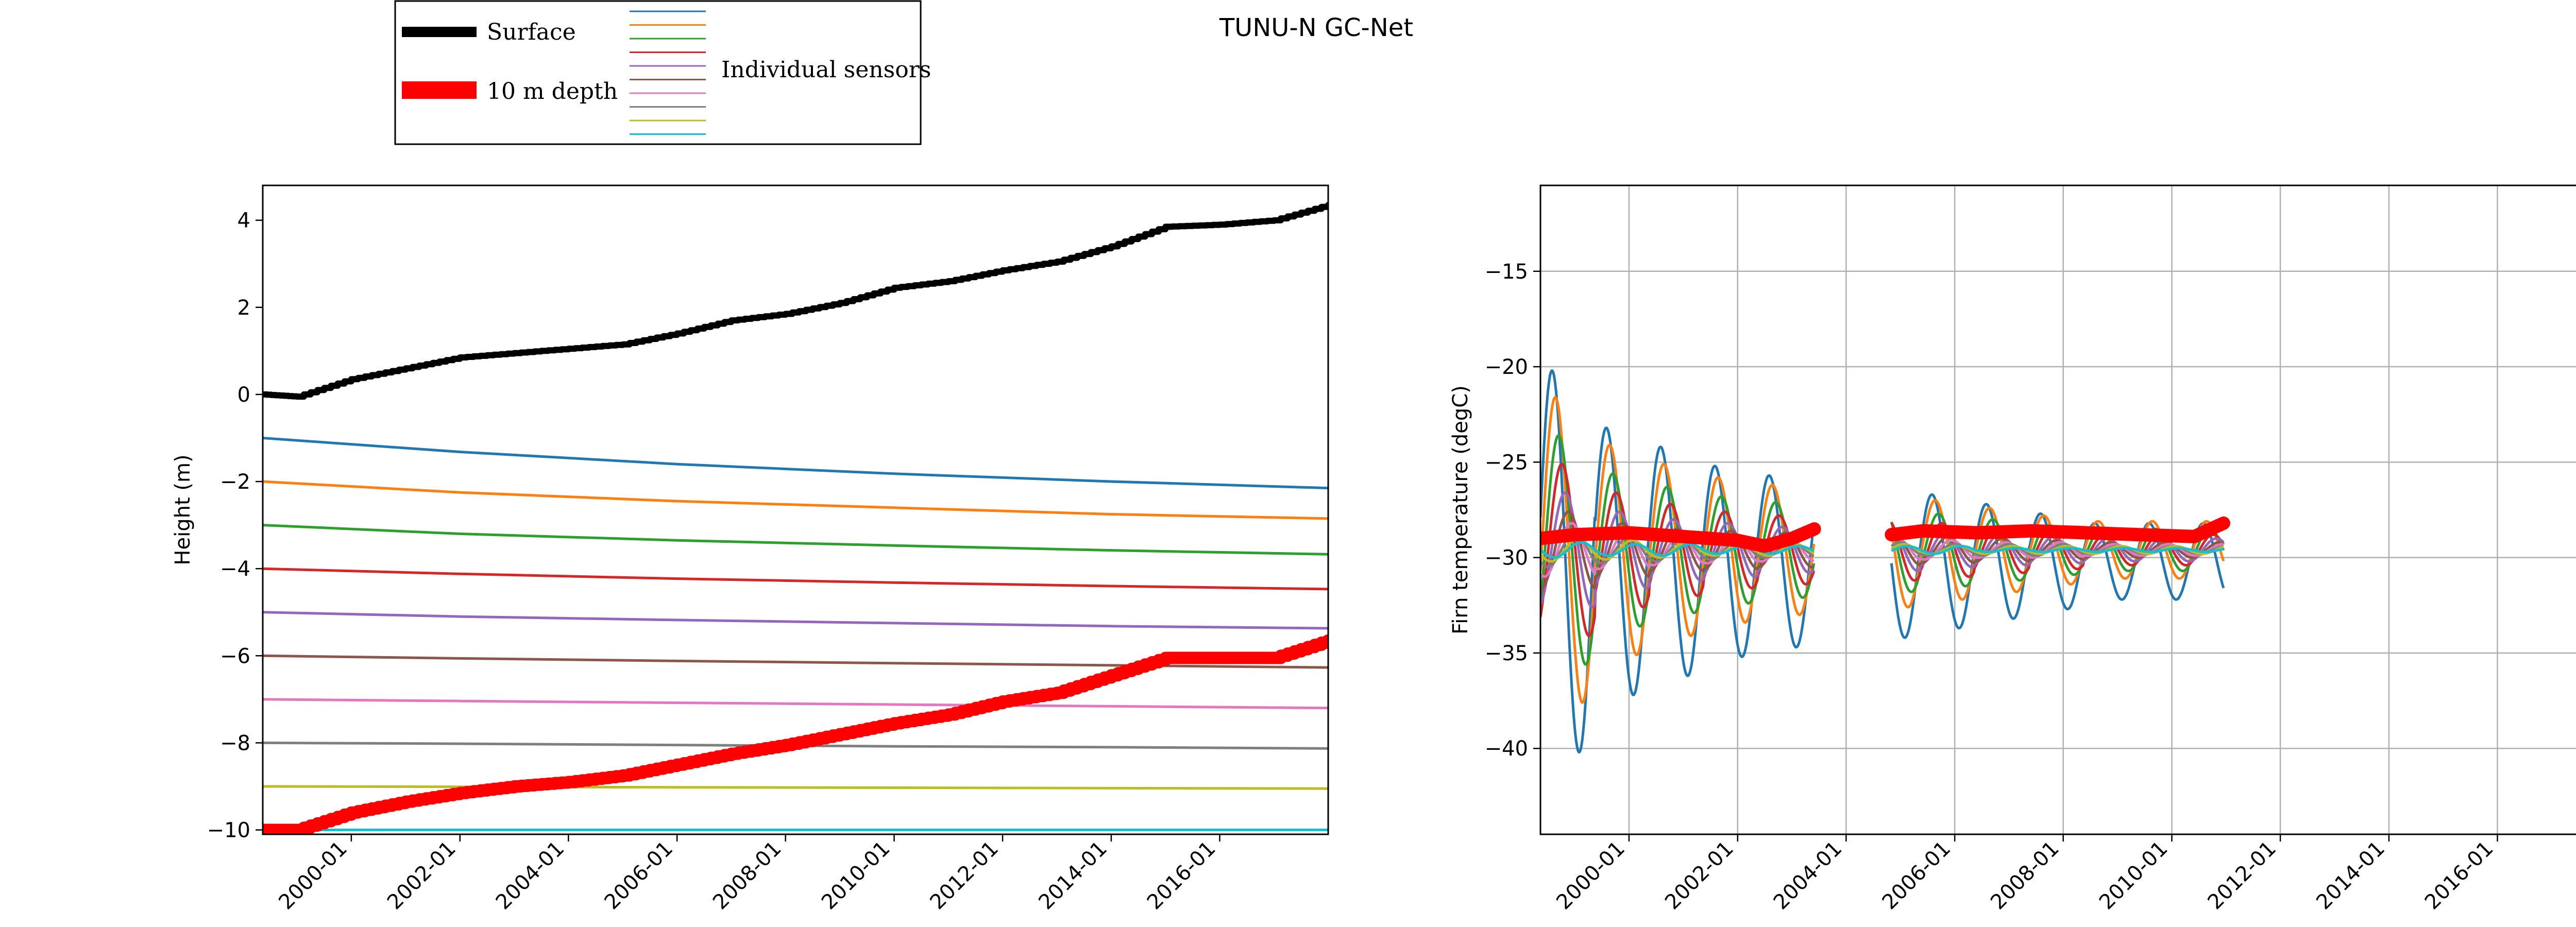  What do you see at coordinates (1885, 561) in the screenshot?
I see `temperature-plot-area` at bounding box center [1885, 561].